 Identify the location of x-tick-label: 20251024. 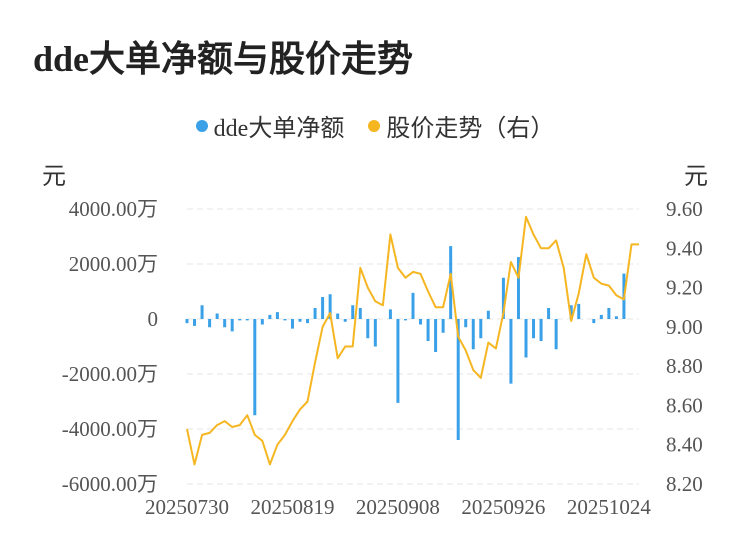
(609, 507).